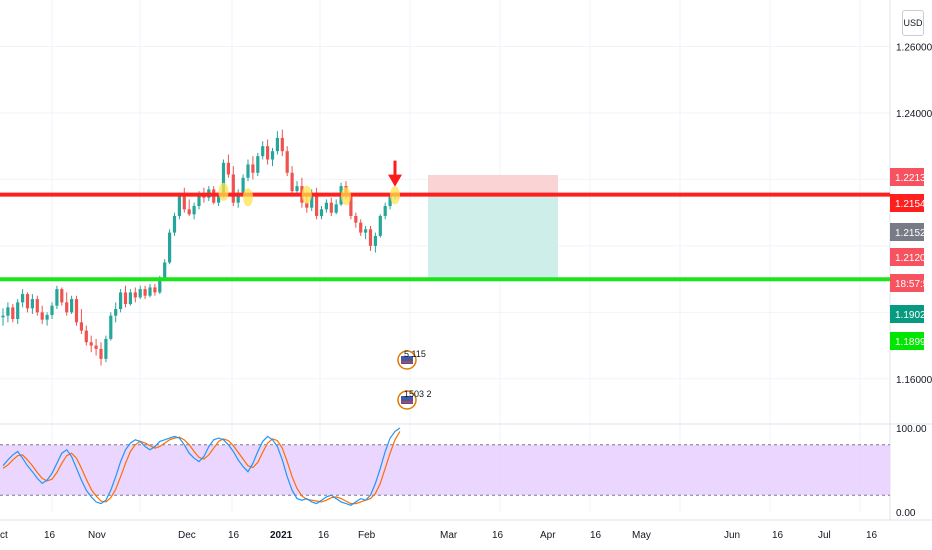 This screenshot has width=932, height=550. Describe the element at coordinates (418, 394) in the screenshot. I see `event-label: 1503 2` at that location.